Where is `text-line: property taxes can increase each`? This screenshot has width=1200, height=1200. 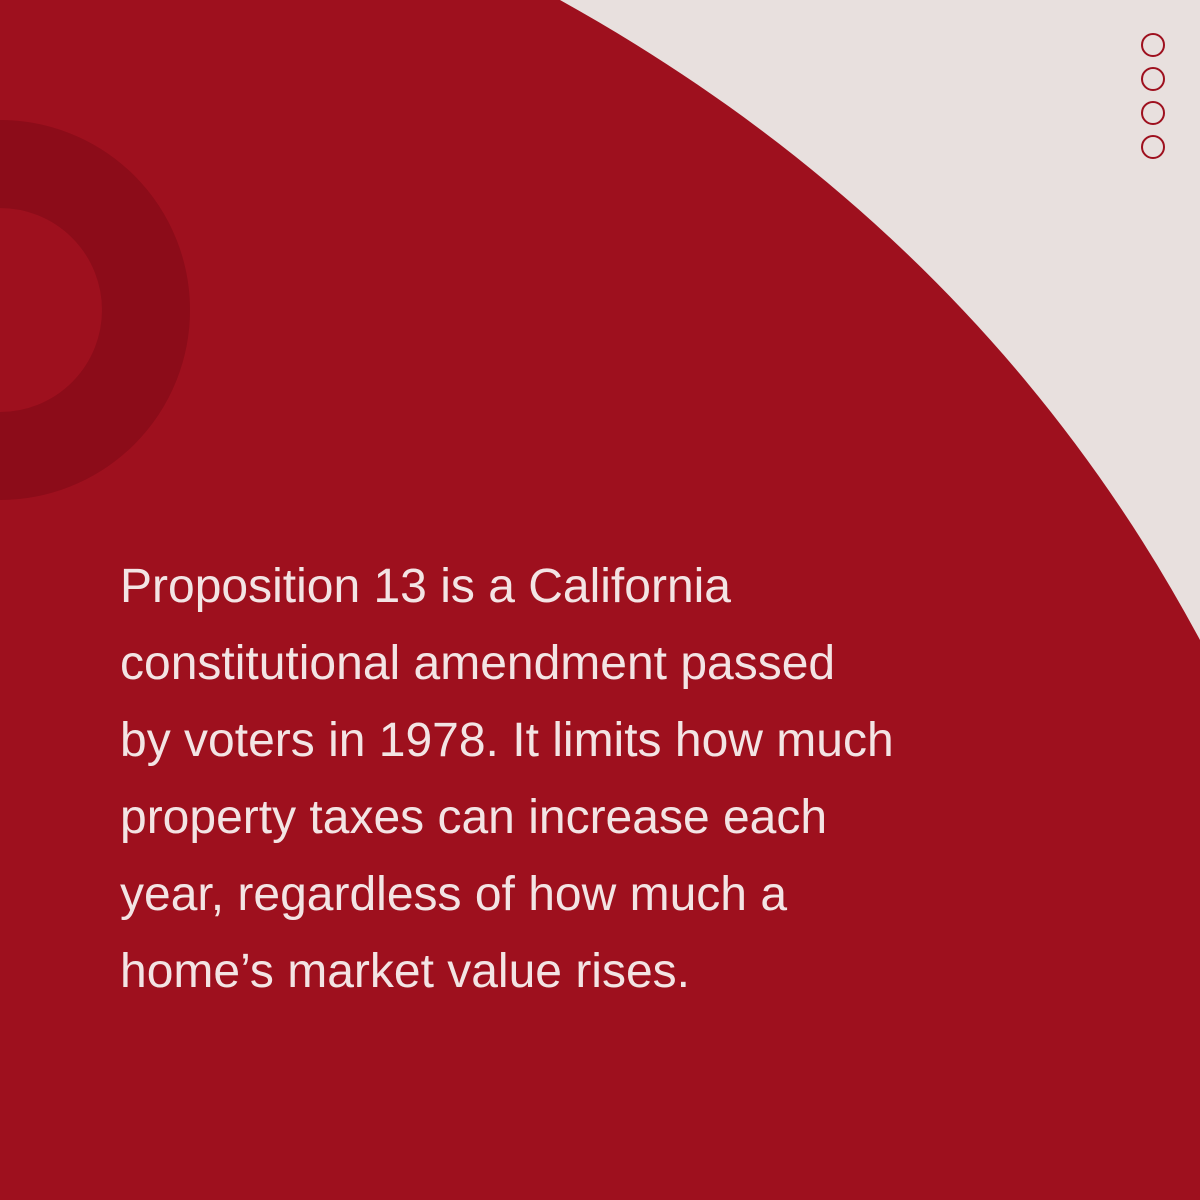 text-line: property taxes can increase each is located at coordinates (474, 817).